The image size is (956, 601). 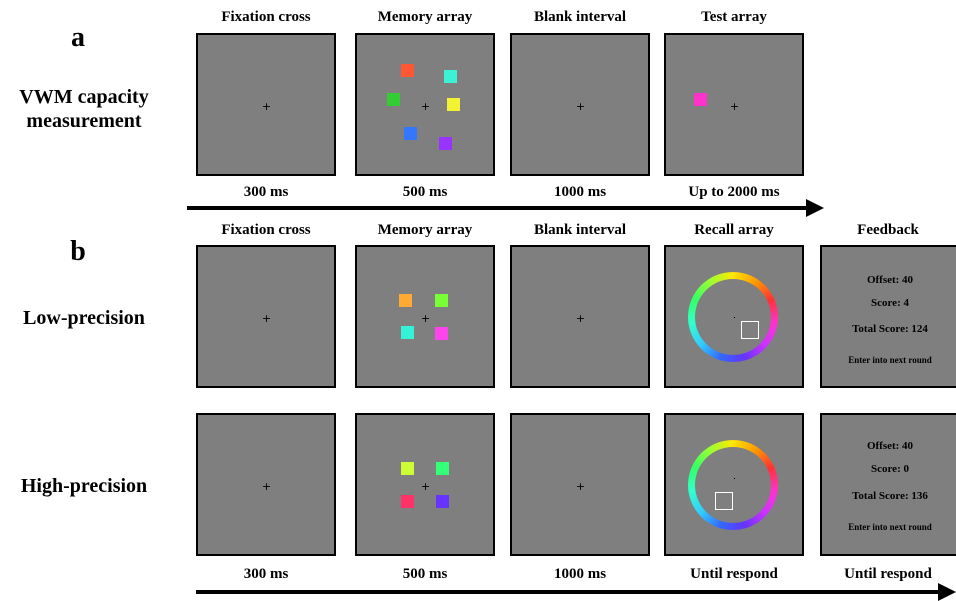 I want to click on feedback-total-score: Total Score: 136, so click(x=890, y=496).